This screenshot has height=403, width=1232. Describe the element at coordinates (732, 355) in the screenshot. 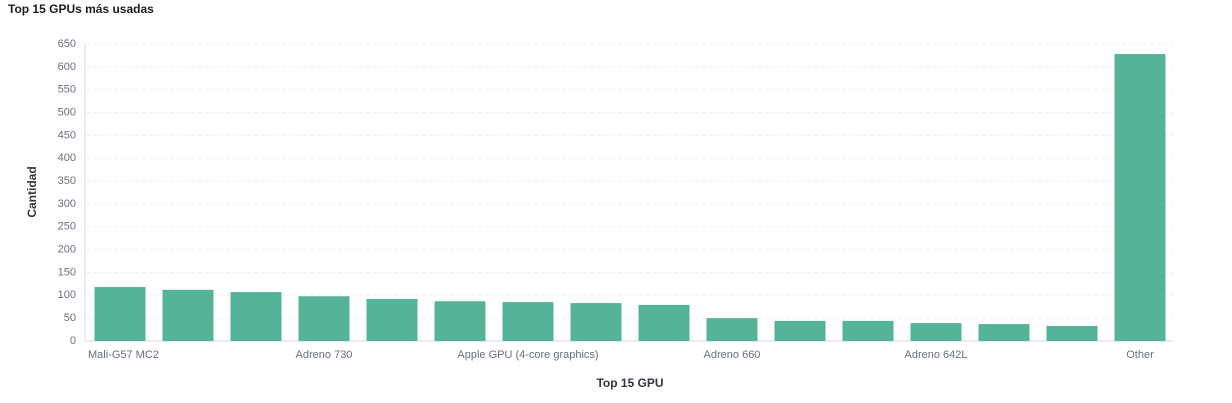

I see `x-tick-label: Adreno 660` at that location.